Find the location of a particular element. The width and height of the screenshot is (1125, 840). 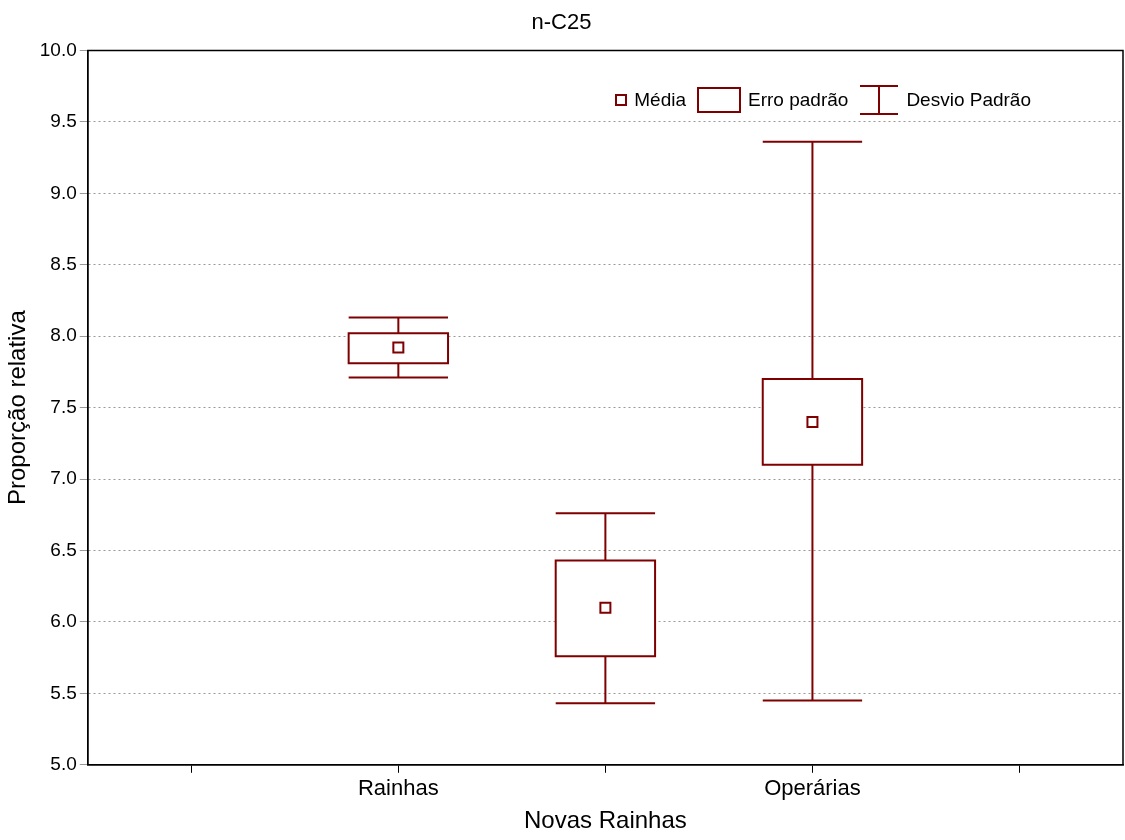

y-tick-label: 5.0 is located at coordinates (63, 764).